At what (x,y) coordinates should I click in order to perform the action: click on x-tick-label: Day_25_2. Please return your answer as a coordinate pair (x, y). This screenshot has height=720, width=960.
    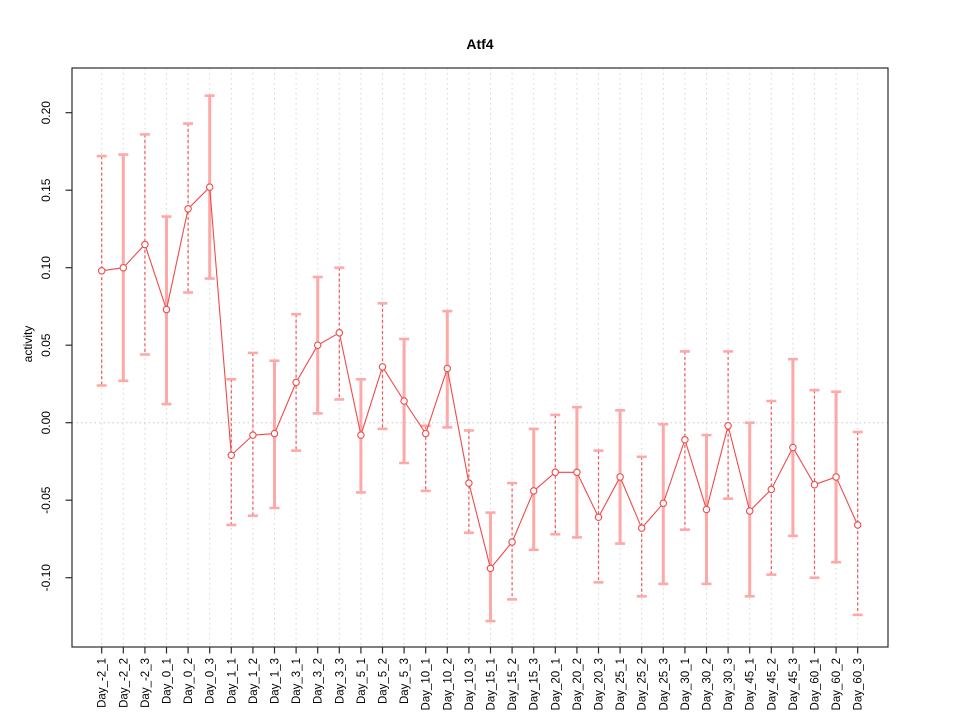
    Looking at the image, I should click on (643, 684).